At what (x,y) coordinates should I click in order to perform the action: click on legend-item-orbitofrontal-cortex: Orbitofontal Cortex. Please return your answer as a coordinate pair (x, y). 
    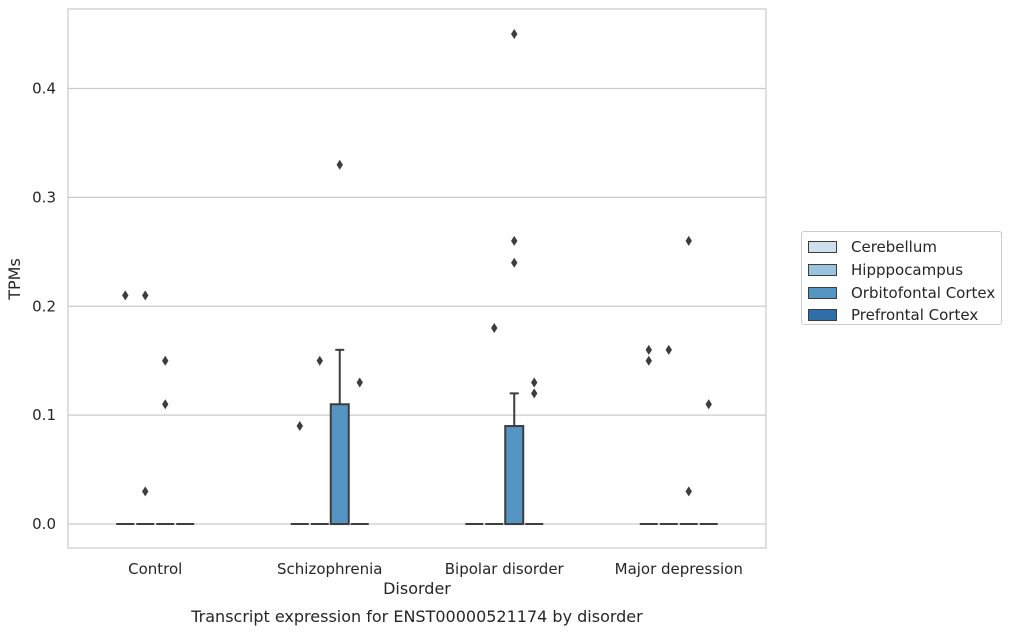
    Looking at the image, I should click on (901, 292).